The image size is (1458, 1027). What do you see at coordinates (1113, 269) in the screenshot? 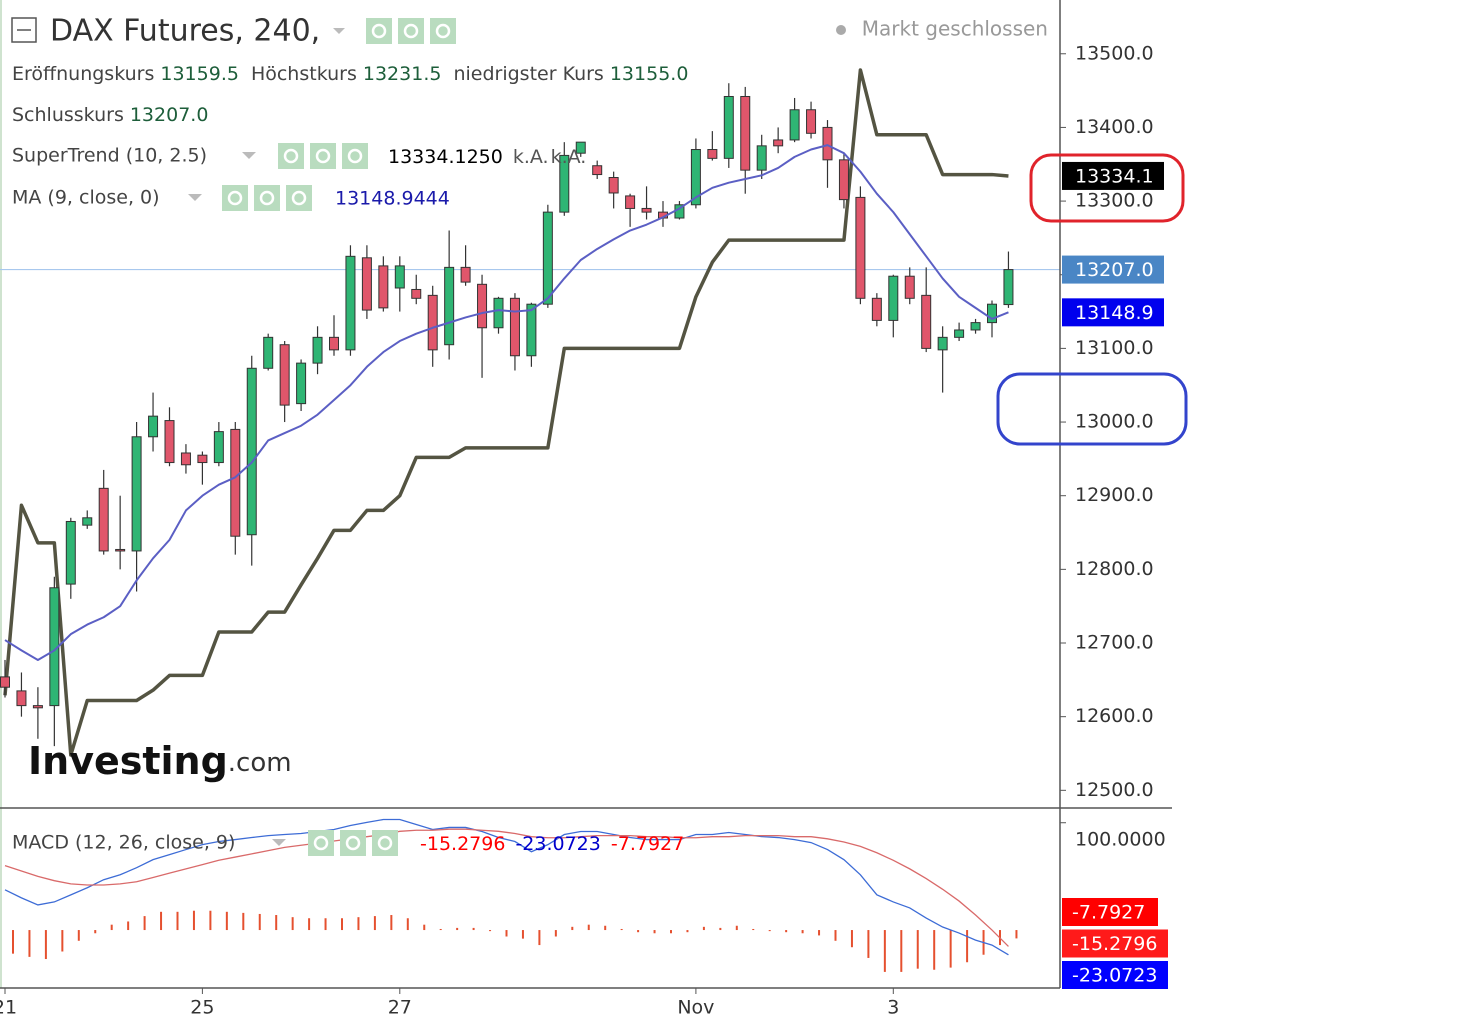
I see `price-tag` at bounding box center [1113, 269].